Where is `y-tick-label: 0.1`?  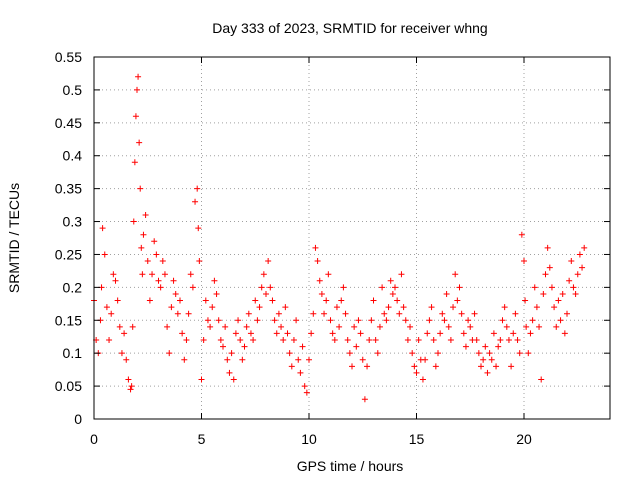
y-tick-label: 0.1 is located at coordinates (73, 353).